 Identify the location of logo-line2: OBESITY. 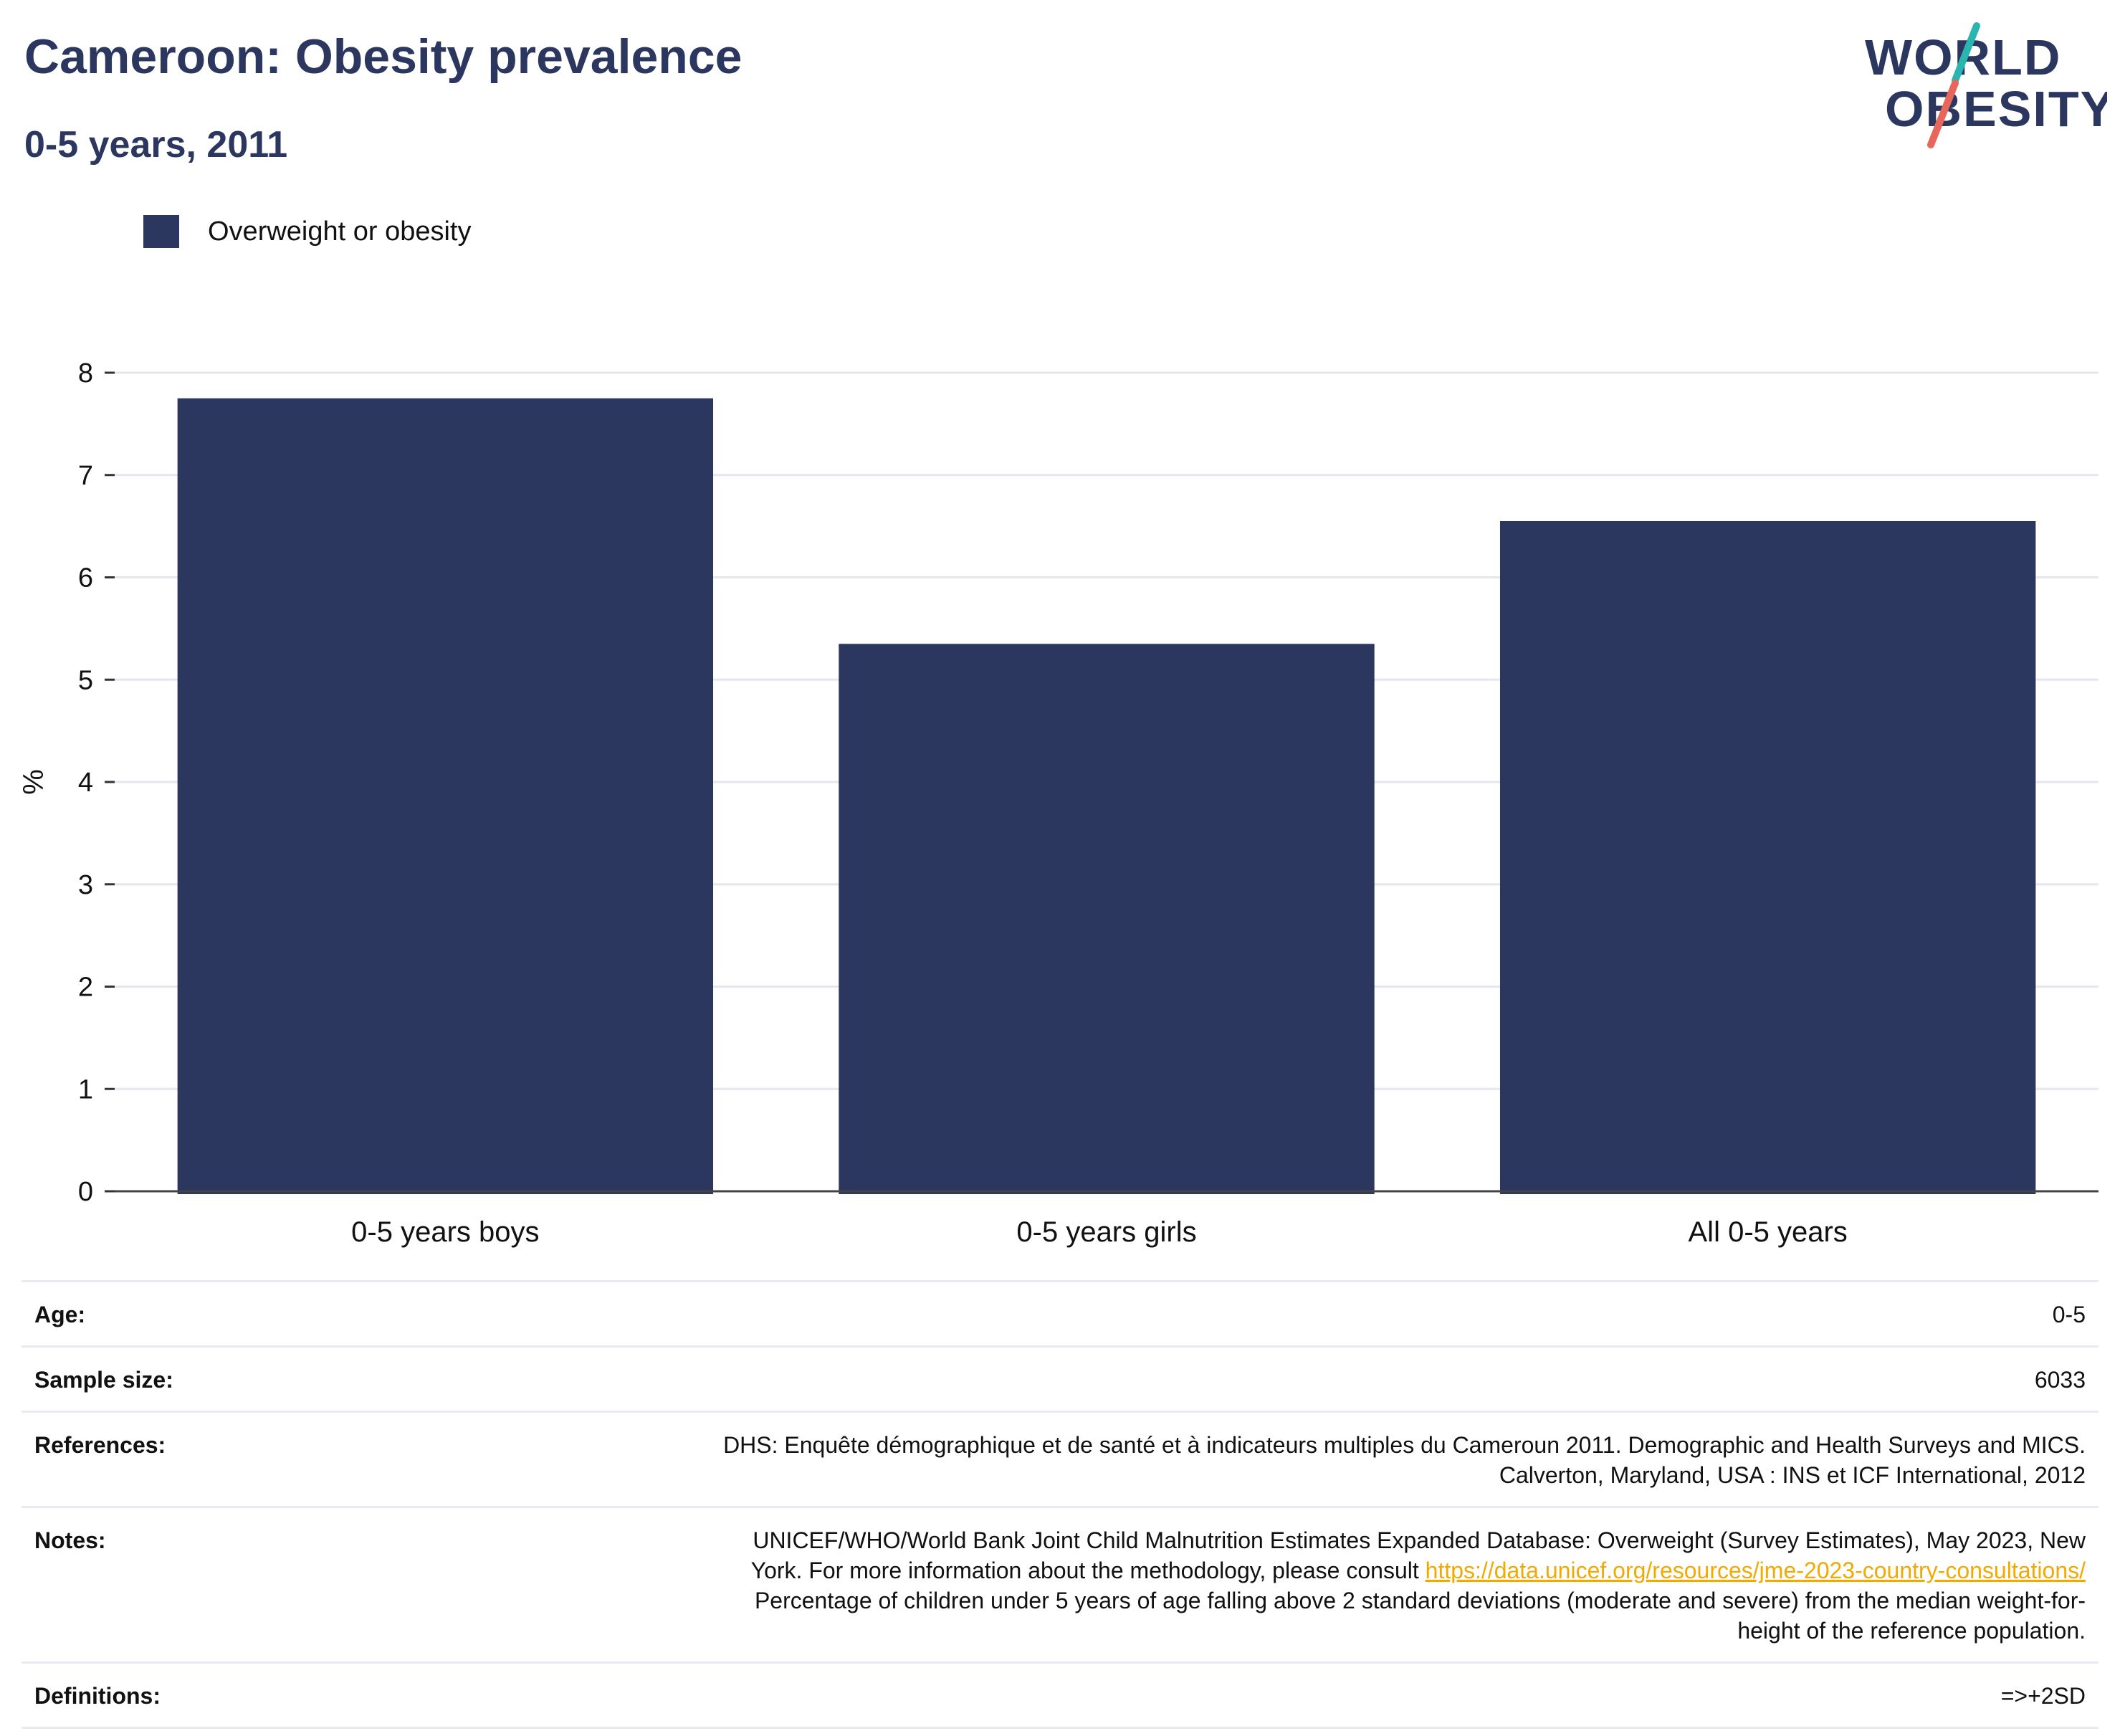
(1996, 109).